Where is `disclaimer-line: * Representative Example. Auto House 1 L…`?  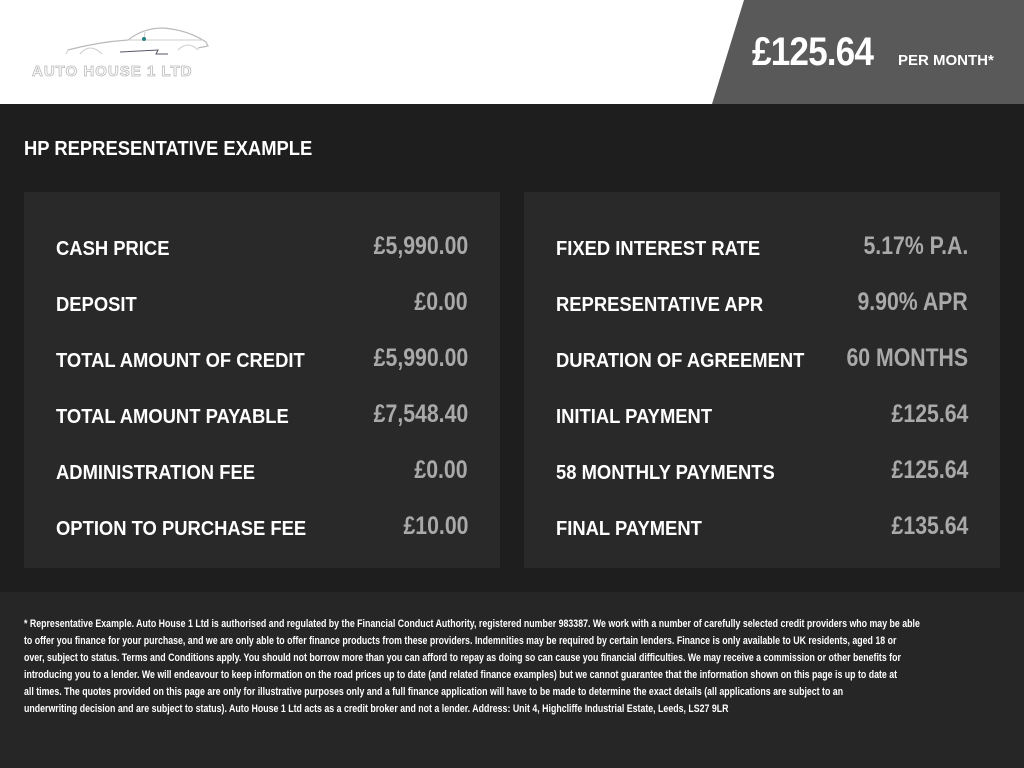
disclaimer-line: * Representative Example. Auto House 1 L… is located at coordinates (472, 624).